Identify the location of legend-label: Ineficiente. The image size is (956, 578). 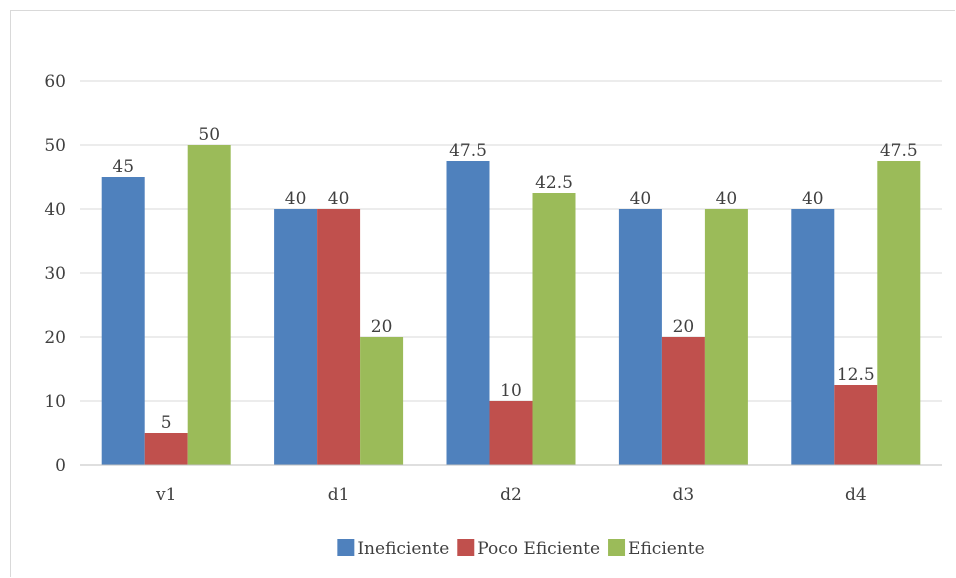
(403, 549).